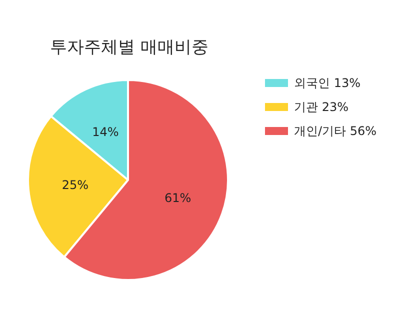  What do you see at coordinates (75, 185) in the screenshot?
I see `data-label: 25%` at bounding box center [75, 185].